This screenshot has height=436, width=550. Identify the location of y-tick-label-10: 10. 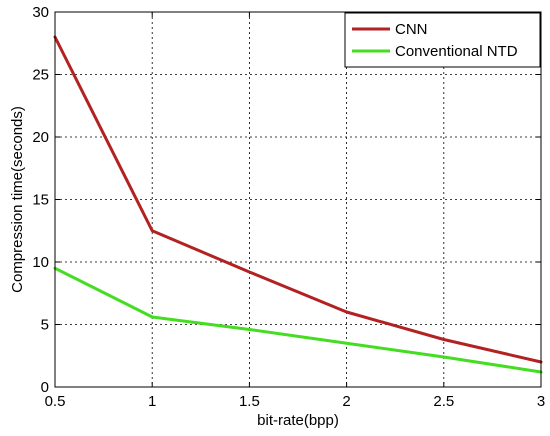
(40, 262).